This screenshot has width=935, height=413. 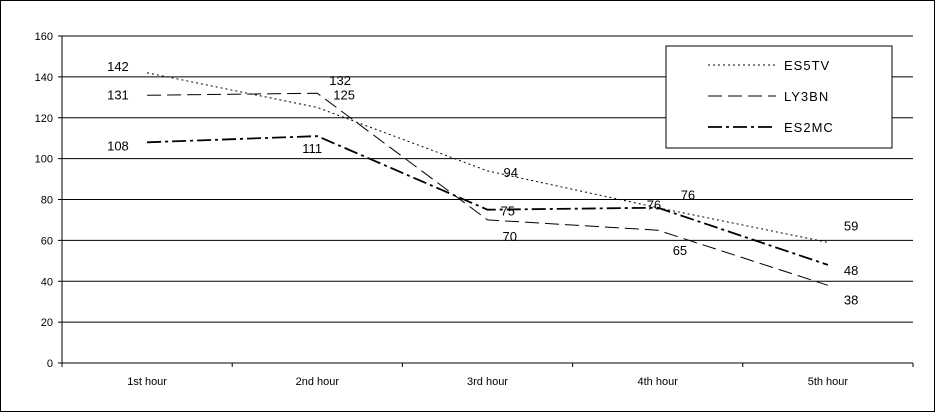 I want to click on x-tick-label: 4th hour, so click(x=658, y=382).